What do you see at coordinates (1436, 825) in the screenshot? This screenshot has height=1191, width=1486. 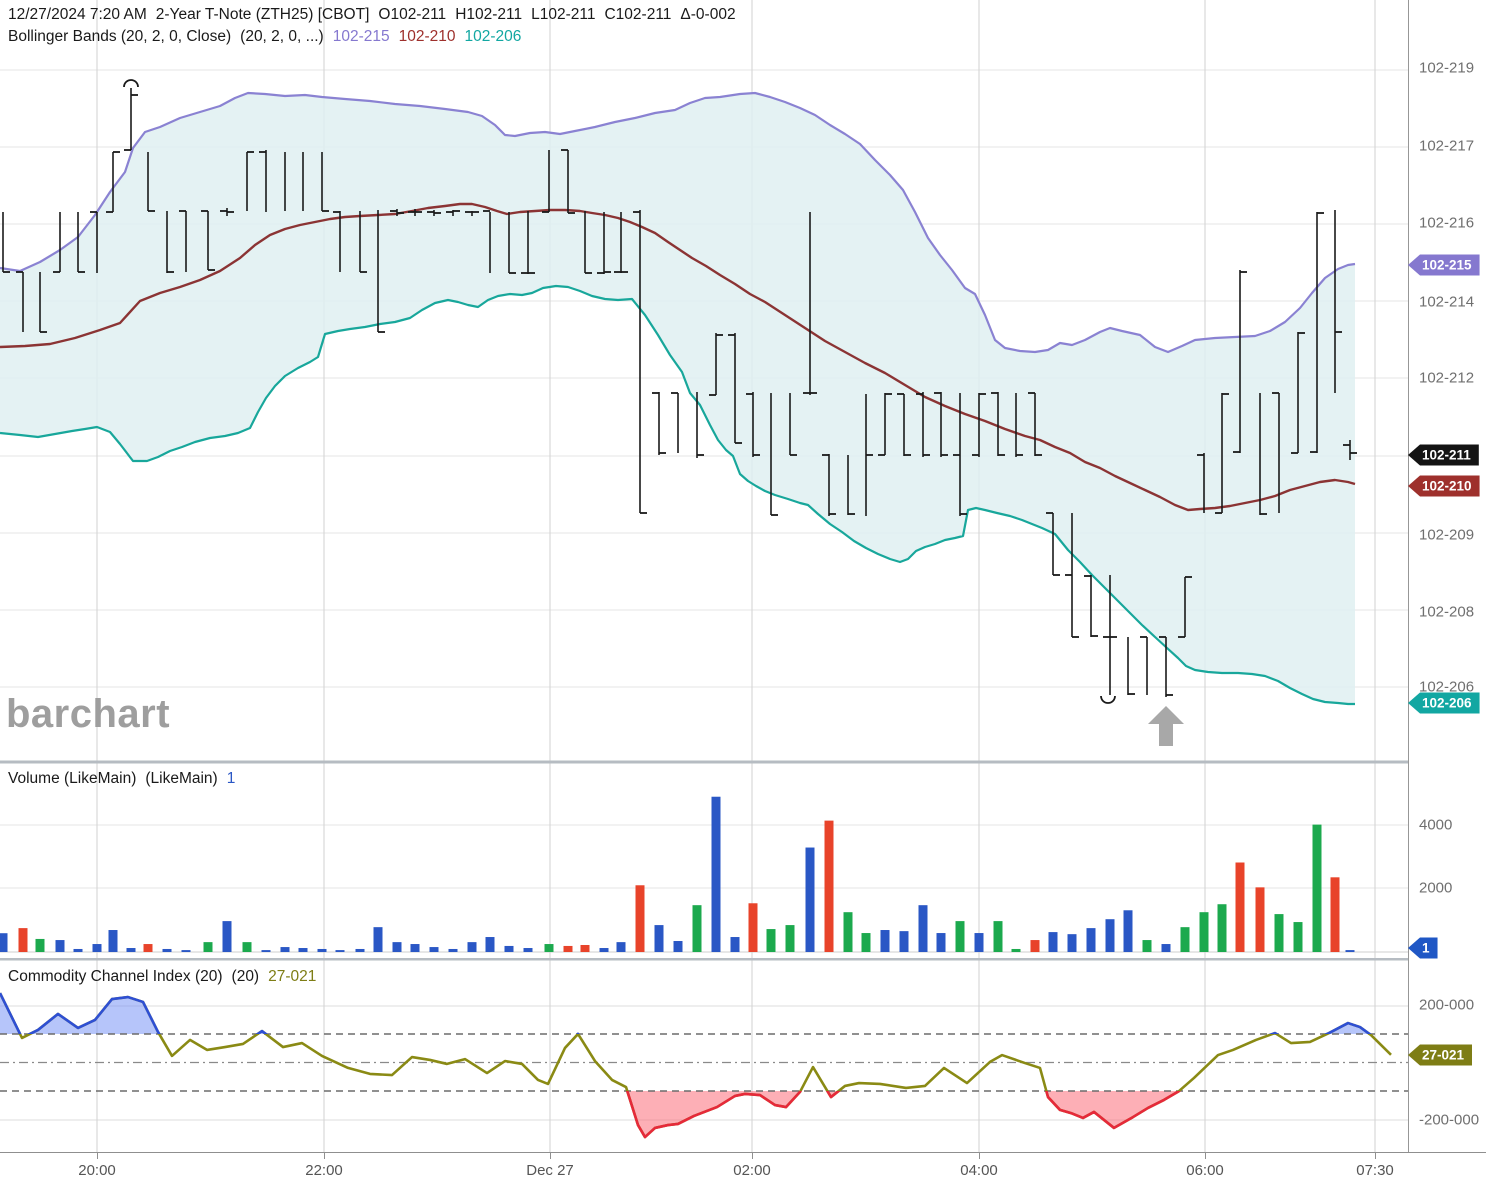 I see `volume-axis-label: 4000` at bounding box center [1436, 825].